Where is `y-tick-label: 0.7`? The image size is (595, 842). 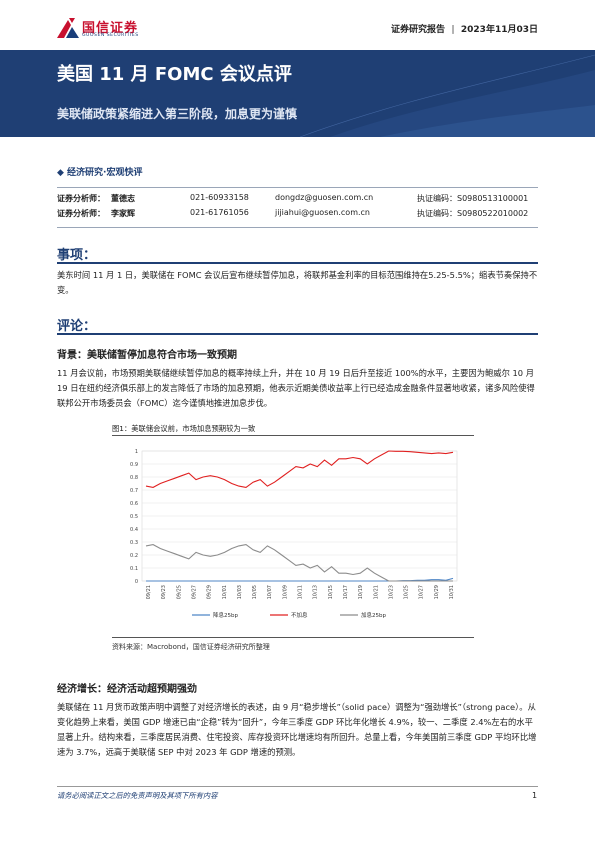 y-tick-label: 0.7 is located at coordinates (134, 491).